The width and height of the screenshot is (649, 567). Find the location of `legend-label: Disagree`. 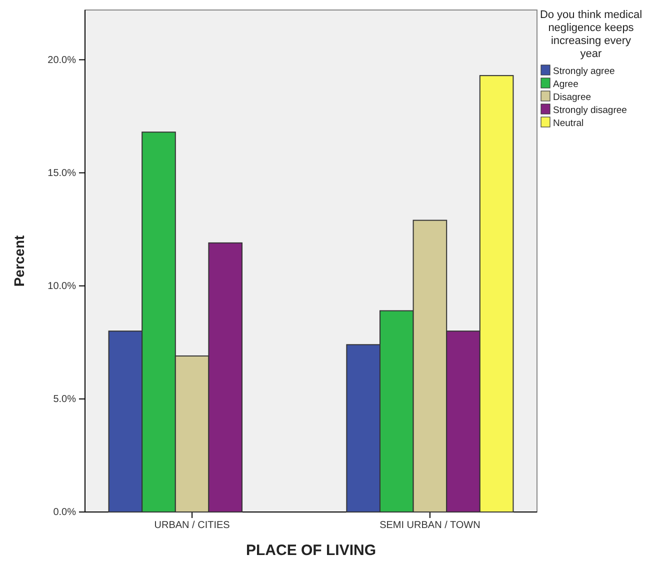

legend-label: Disagree is located at coordinates (572, 97).